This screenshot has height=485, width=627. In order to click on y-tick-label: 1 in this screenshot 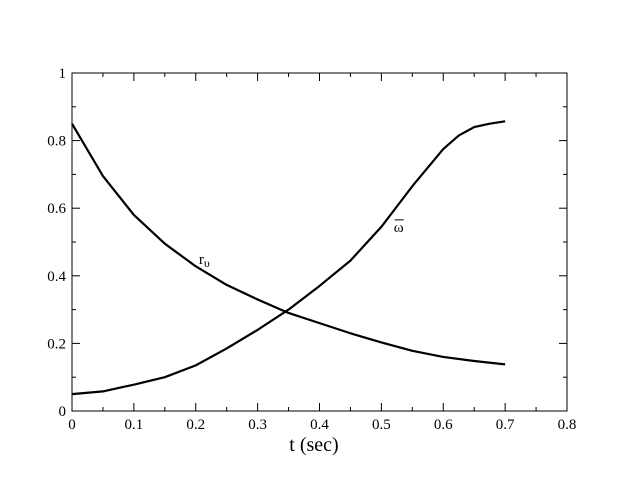, I will do `click(63, 74)`.